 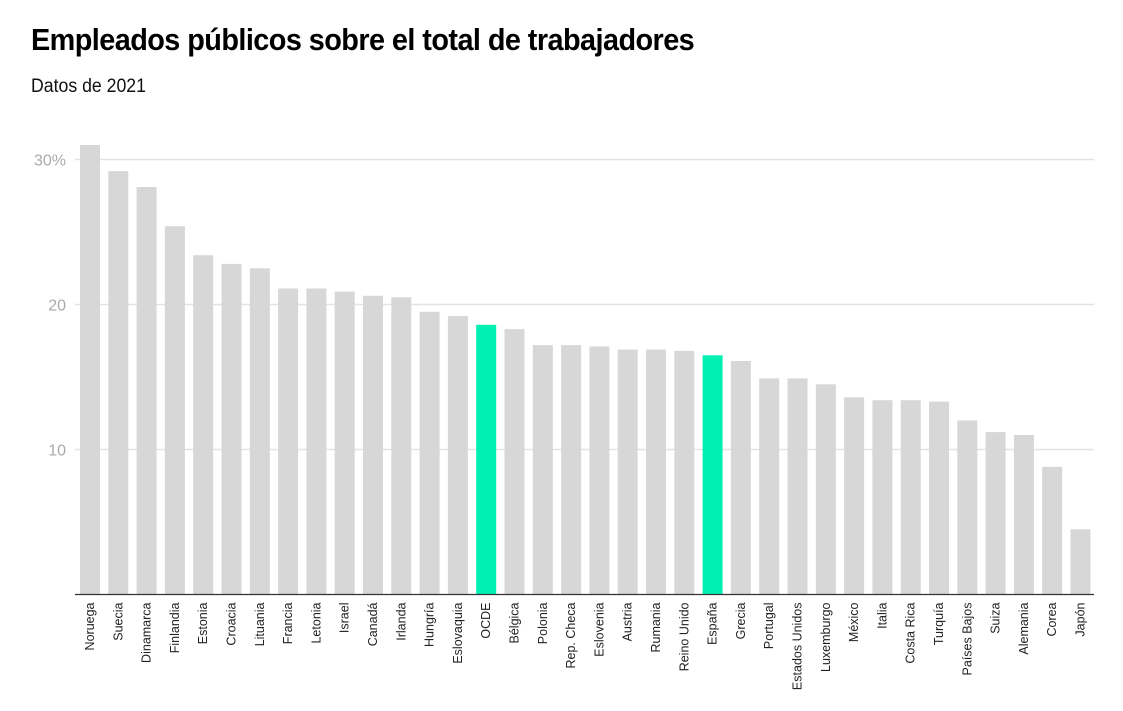 I want to click on x-category-label: Grecia, so click(x=741, y=620).